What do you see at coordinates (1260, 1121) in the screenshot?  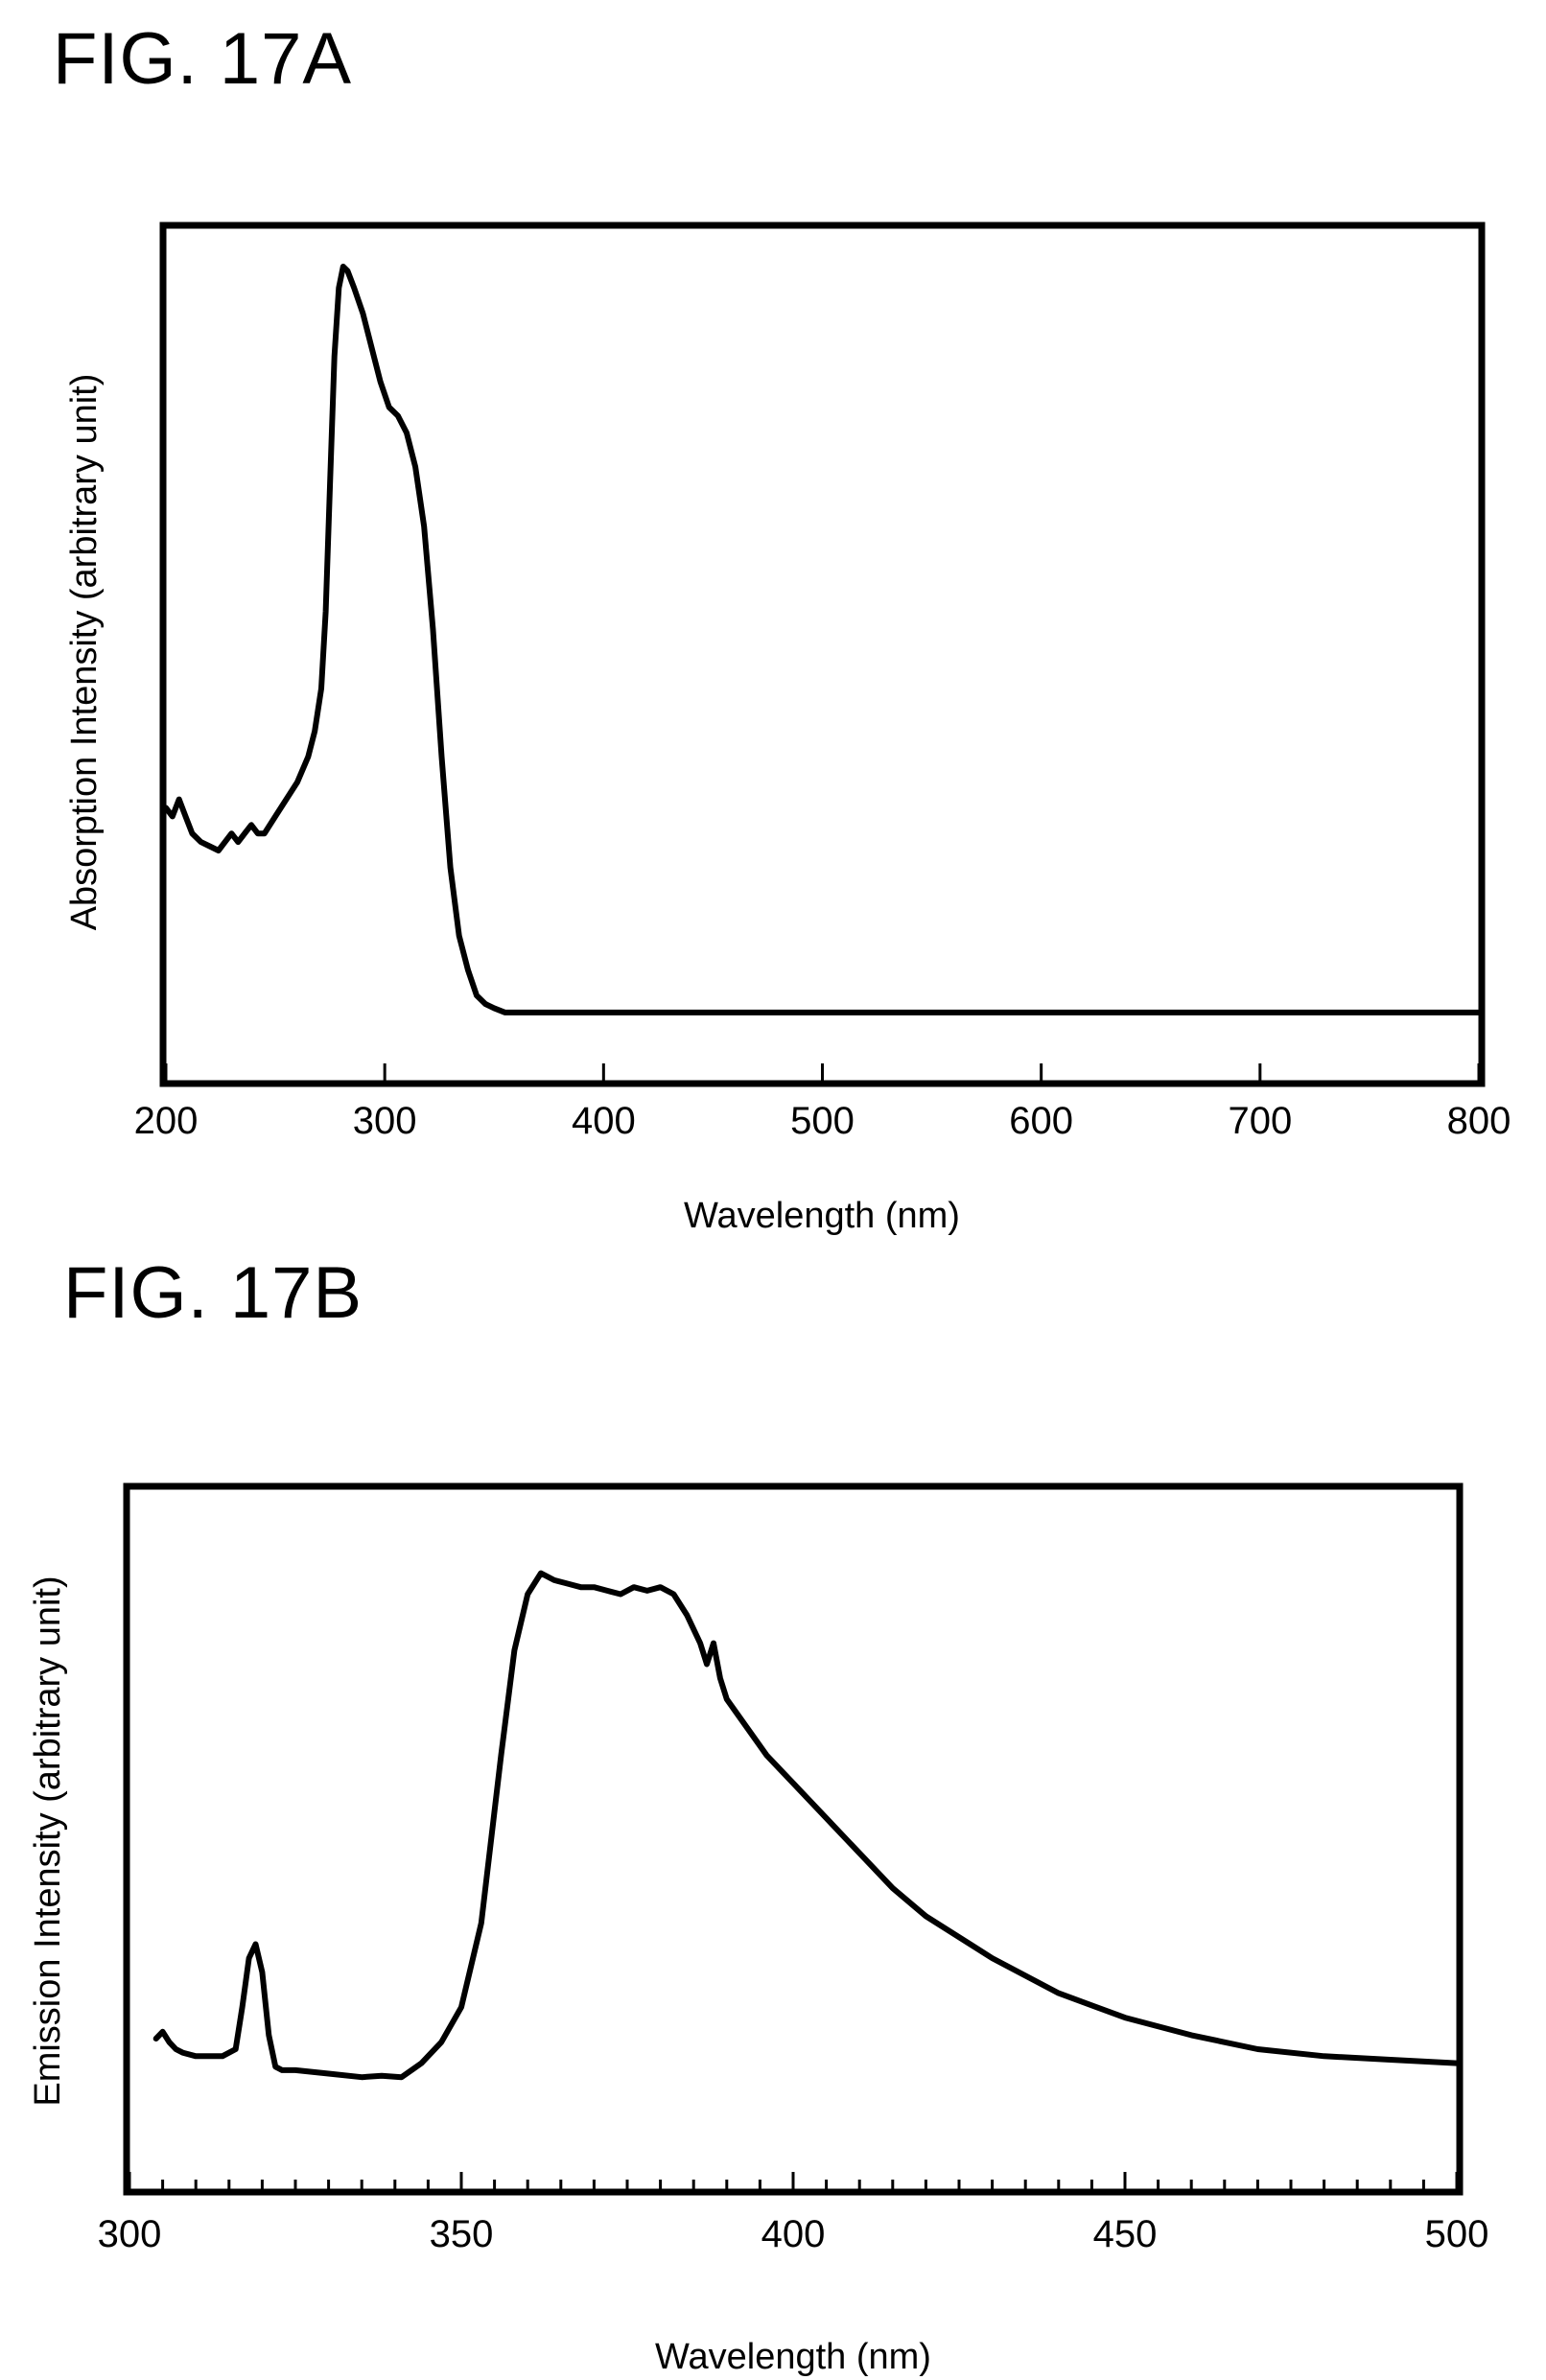 I see `x-tick-label: 700` at bounding box center [1260, 1121].